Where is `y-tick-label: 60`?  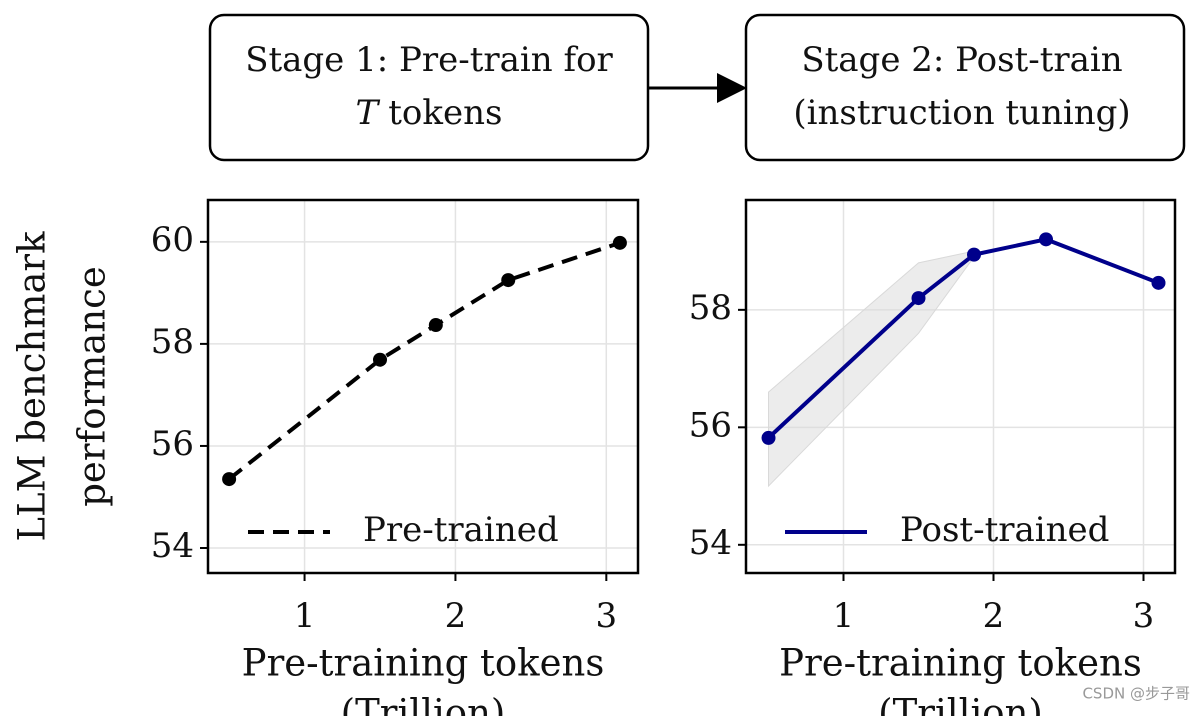 y-tick-label: 60 is located at coordinates (172, 240).